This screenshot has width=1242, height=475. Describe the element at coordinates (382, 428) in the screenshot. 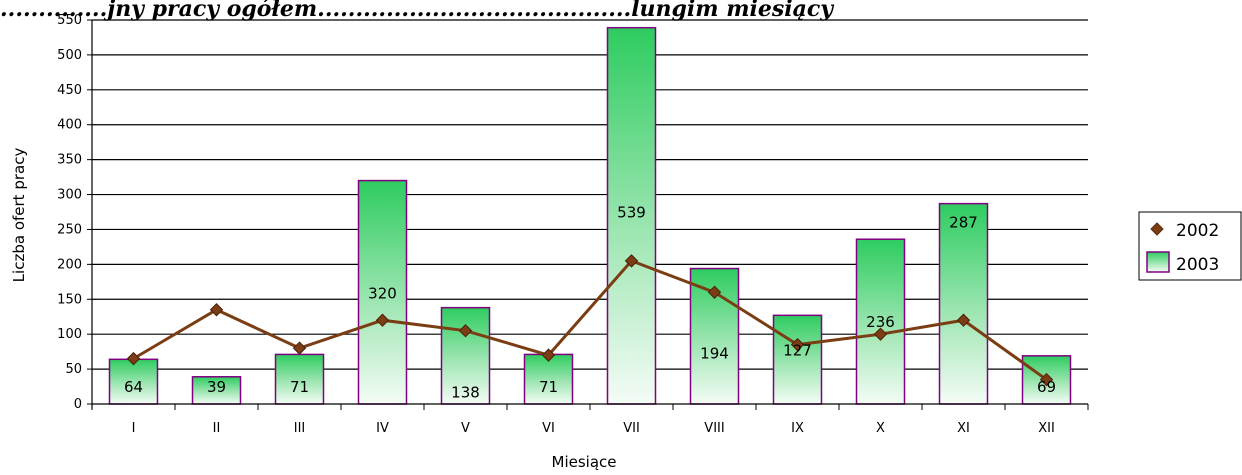

I see `x-tick-label: IV` at that location.